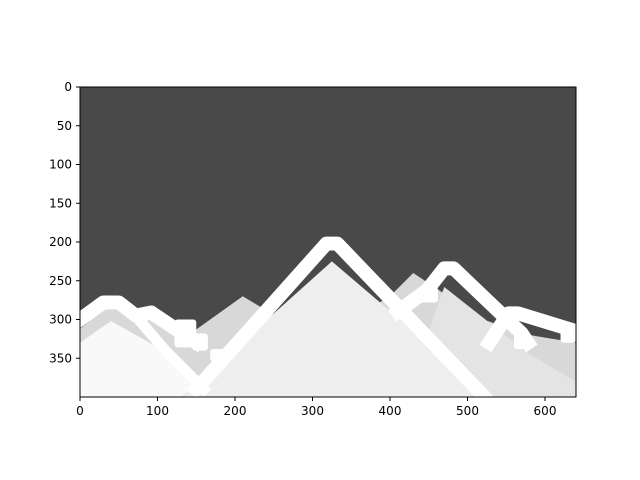 The width and height of the screenshot is (640, 480). What do you see at coordinates (235, 411) in the screenshot?
I see `x-tick-label: 200` at bounding box center [235, 411].